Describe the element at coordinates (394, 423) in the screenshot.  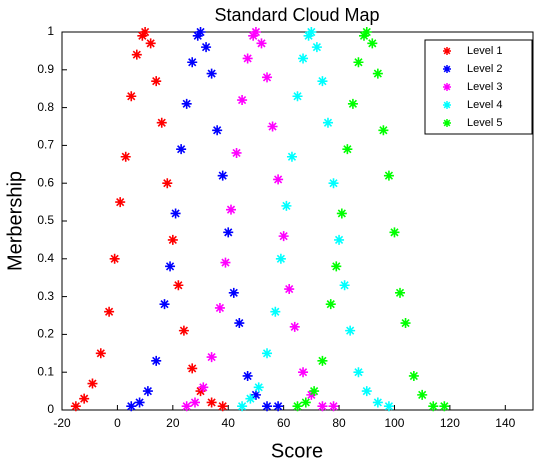
I see `x-tick-label: 100` at that location.